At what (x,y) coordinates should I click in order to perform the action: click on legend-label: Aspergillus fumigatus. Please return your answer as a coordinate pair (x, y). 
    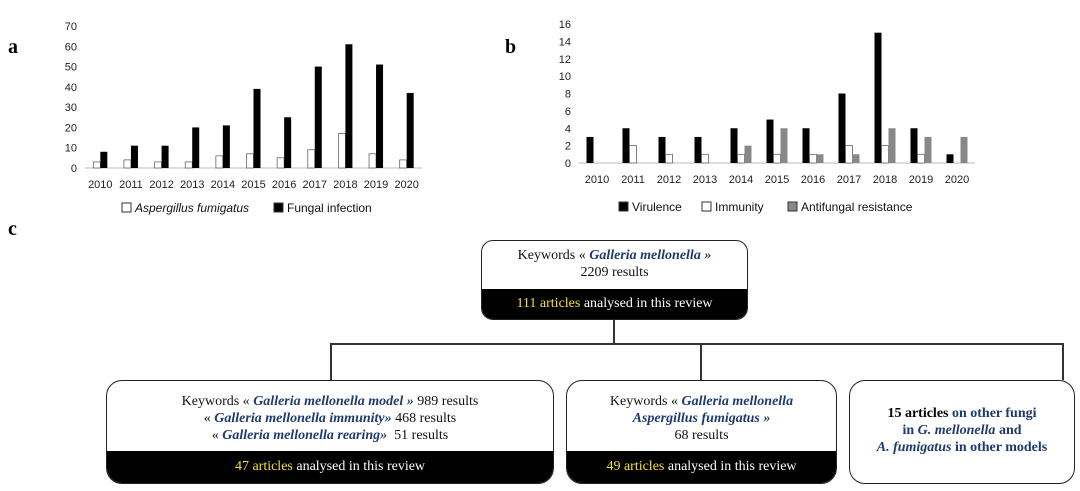
    Looking at the image, I should click on (191, 208).